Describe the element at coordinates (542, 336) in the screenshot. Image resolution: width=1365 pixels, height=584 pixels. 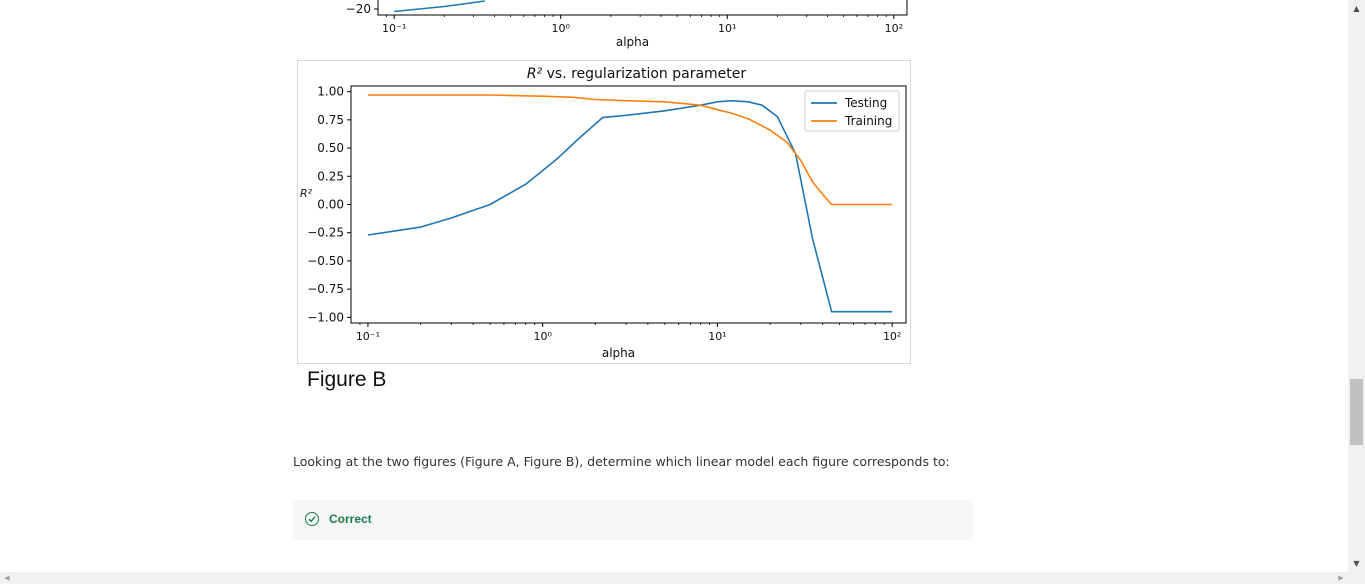
I see `figure-b-x-tick-label: 10⁰` at that location.